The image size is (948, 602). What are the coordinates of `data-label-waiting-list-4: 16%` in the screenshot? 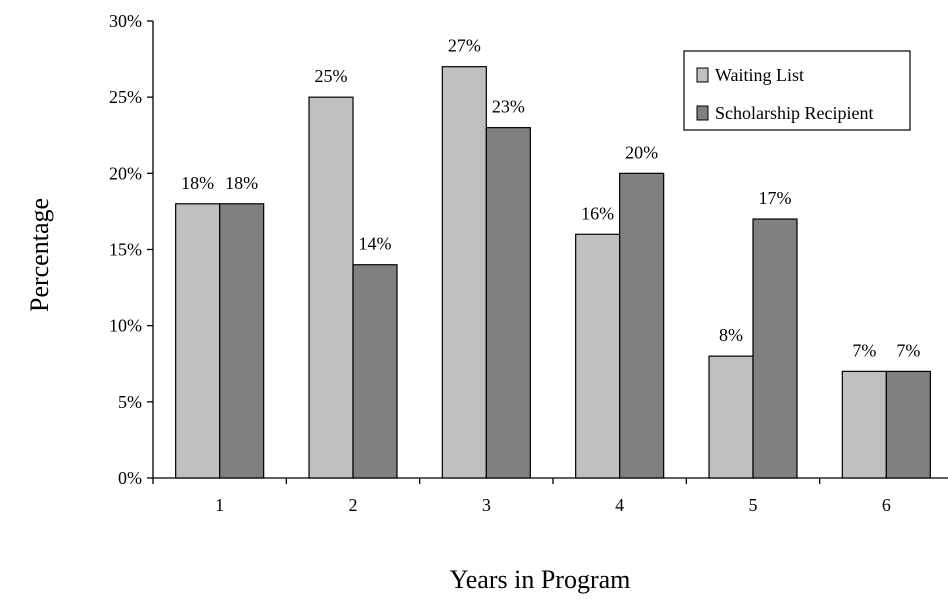 It's located at (597, 213).